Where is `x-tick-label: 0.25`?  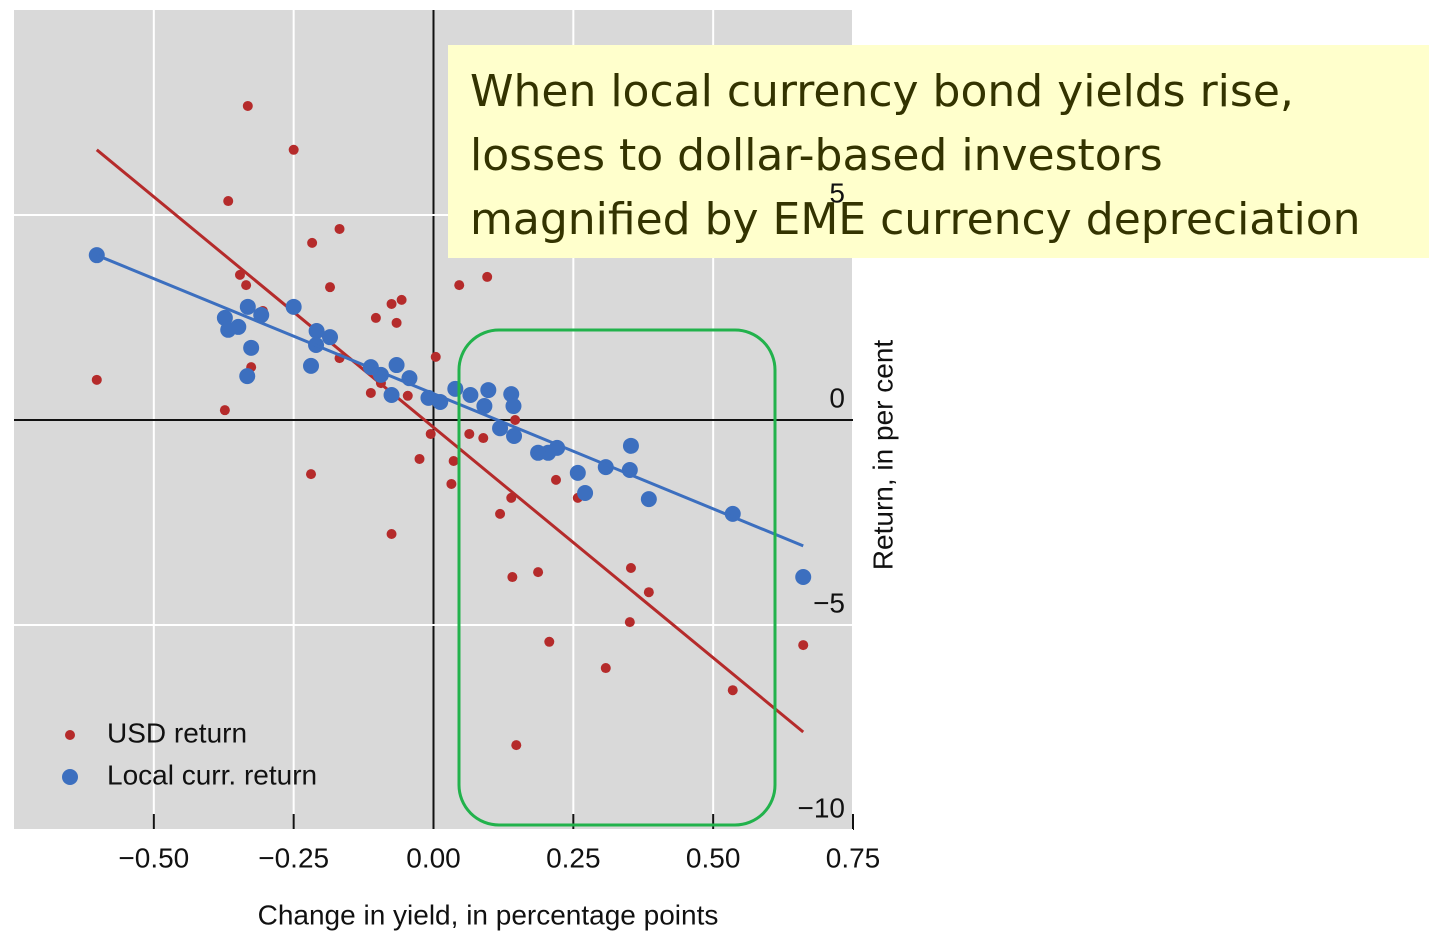 x-tick-label: 0.25 is located at coordinates (573, 857).